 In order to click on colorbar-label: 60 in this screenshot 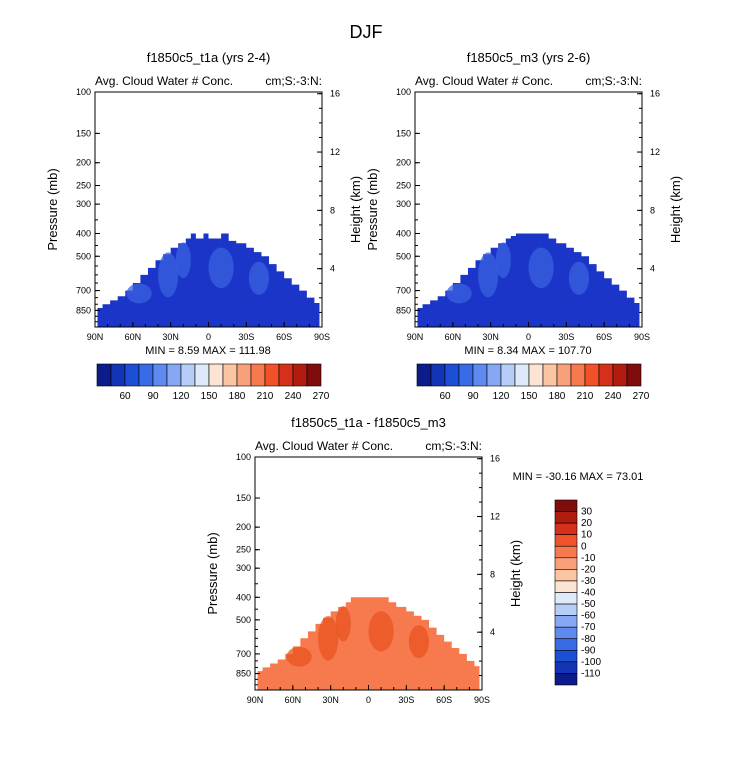, I will do `click(445, 396)`.